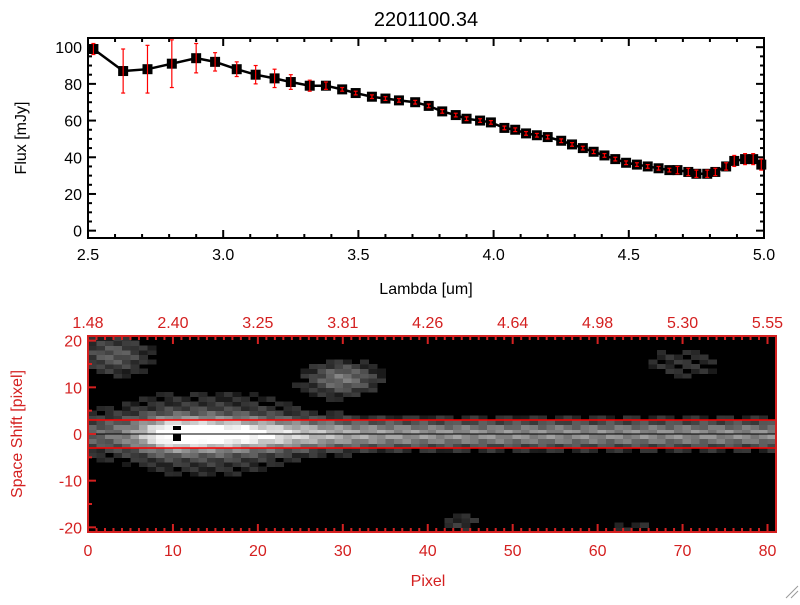  Describe the element at coordinates (792, 592) in the screenshot. I see `resize-grip-icon` at that location.